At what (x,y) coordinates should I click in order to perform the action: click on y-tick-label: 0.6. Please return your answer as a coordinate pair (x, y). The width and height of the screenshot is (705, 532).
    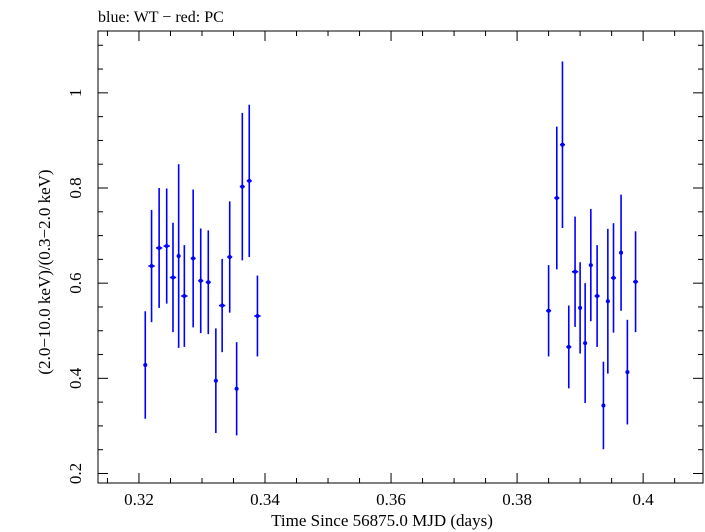
    Looking at the image, I should click on (75, 283).